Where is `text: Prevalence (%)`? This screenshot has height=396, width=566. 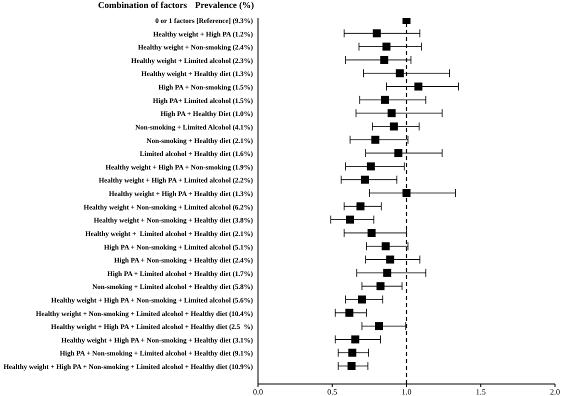 text: Prevalence (%) is located at coordinates (224, 5).